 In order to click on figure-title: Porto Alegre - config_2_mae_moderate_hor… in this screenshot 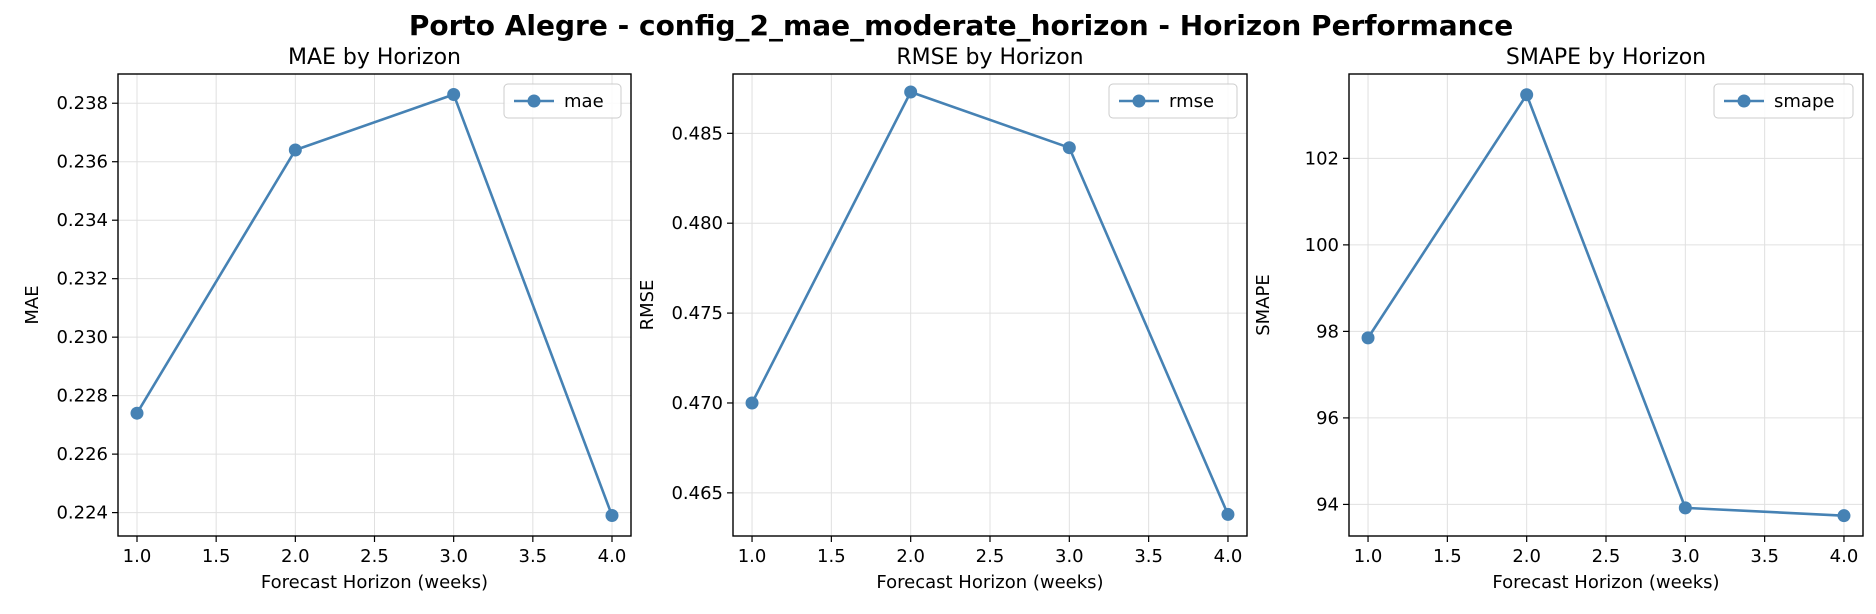, I will do `click(961, 25)`.